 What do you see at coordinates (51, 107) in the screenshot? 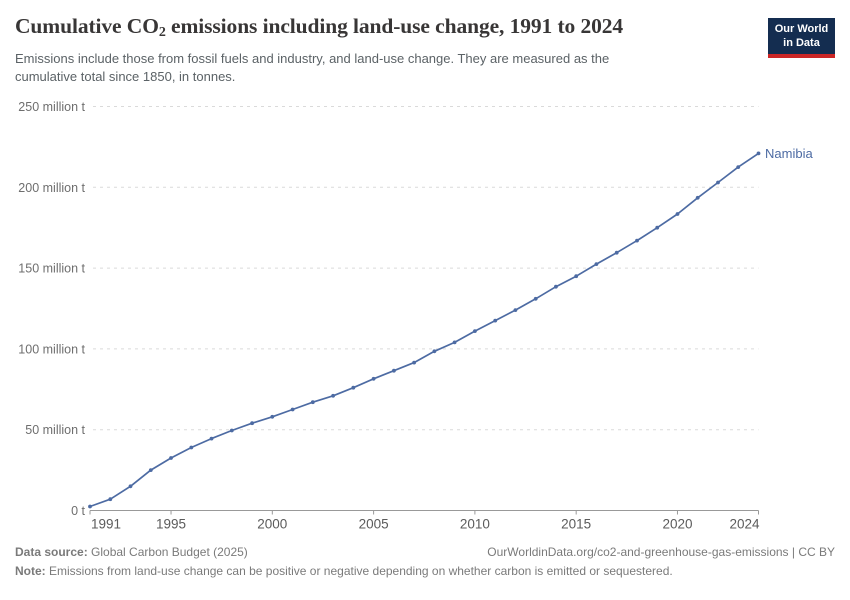
I see `y-axis-tick-label: 250 million t` at bounding box center [51, 107].